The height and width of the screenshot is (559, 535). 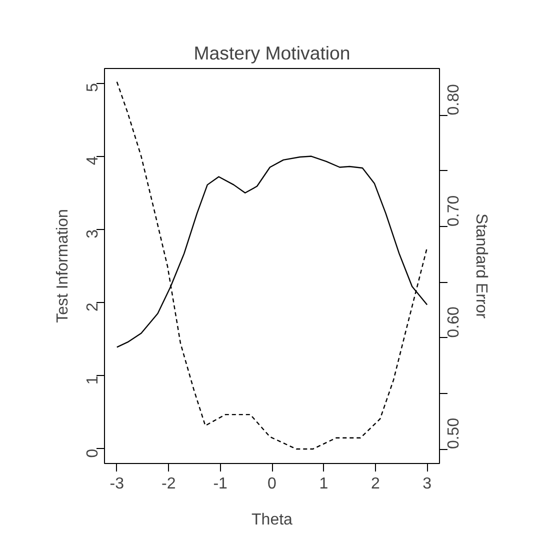 What do you see at coordinates (168, 484) in the screenshot?
I see `x-tick-label: -2` at bounding box center [168, 484].